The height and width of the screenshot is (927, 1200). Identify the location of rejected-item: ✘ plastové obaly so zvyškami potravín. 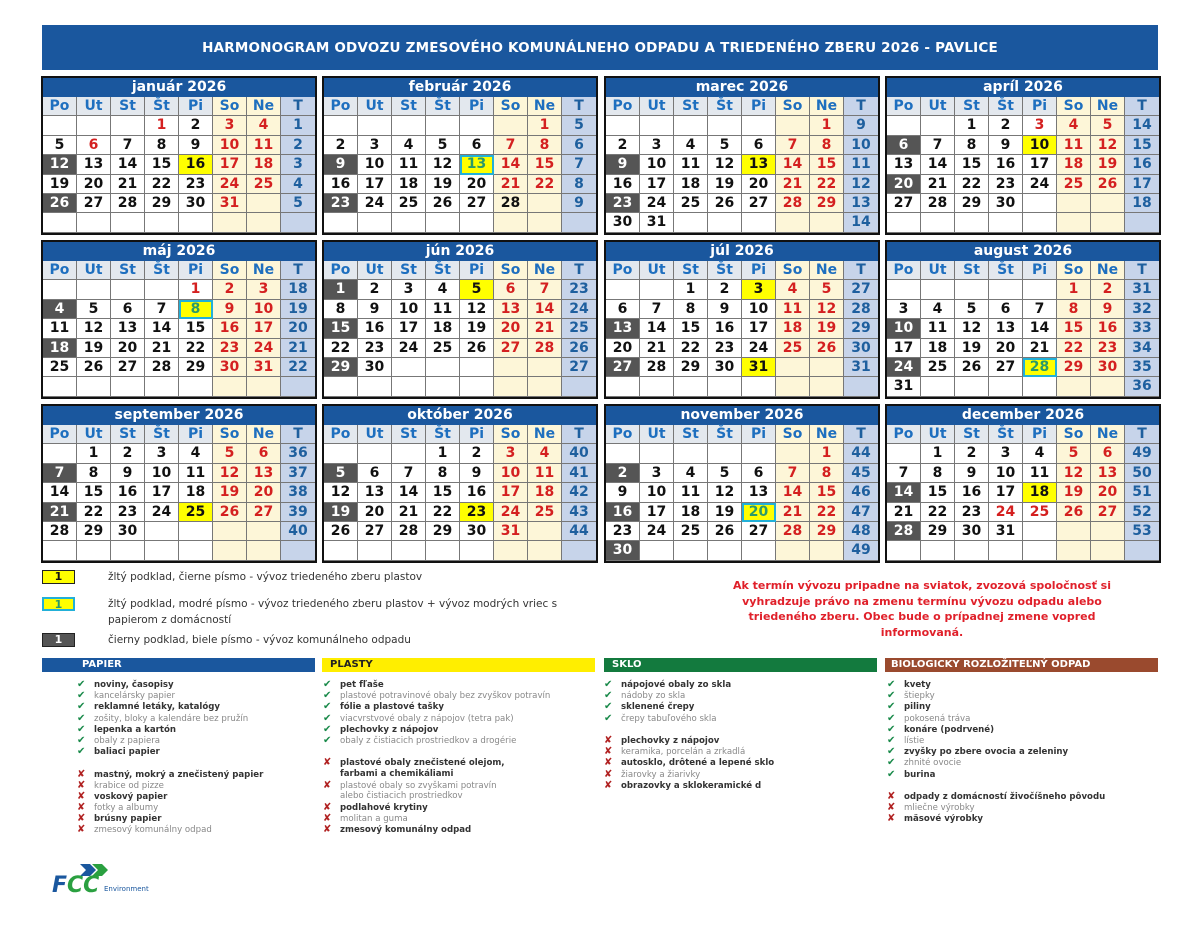
(436, 785).